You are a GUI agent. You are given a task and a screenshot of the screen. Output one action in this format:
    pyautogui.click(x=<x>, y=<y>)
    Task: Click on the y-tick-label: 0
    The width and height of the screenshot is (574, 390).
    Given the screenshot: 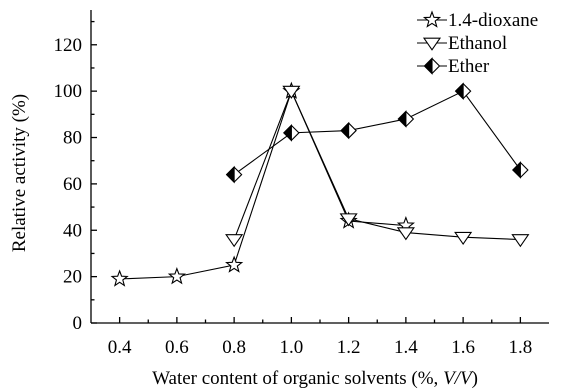 What is the action you would take?
    pyautogui.click(x=78, y=323)
    